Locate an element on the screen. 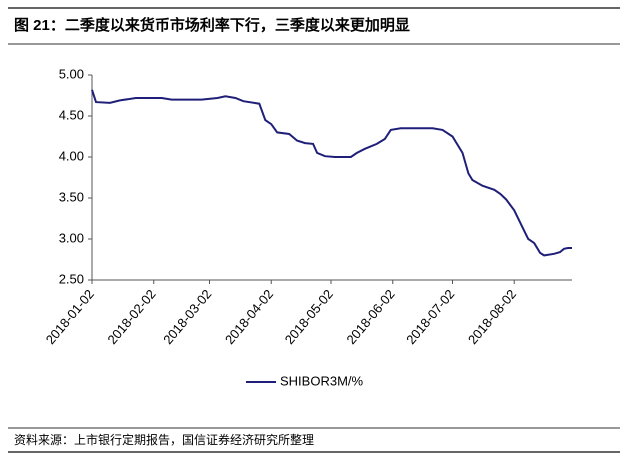  x-tick-label: 2018-03-02 is located at coordinates (187, 316).